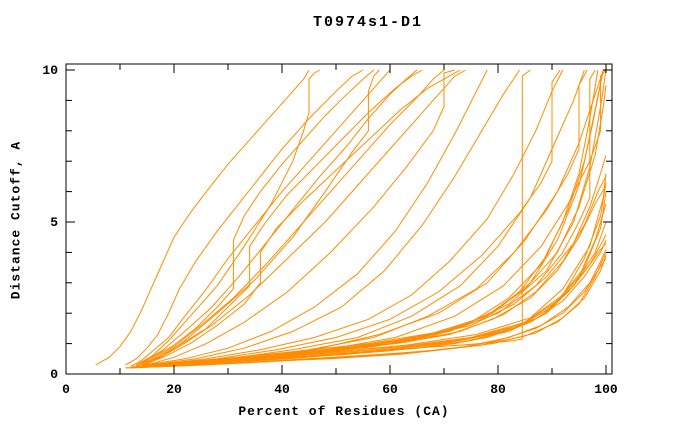  What do you see at coordinates (390, 389) in the screenshot?
I see `x-tick-label: 60` at bounding box center [390, 389].